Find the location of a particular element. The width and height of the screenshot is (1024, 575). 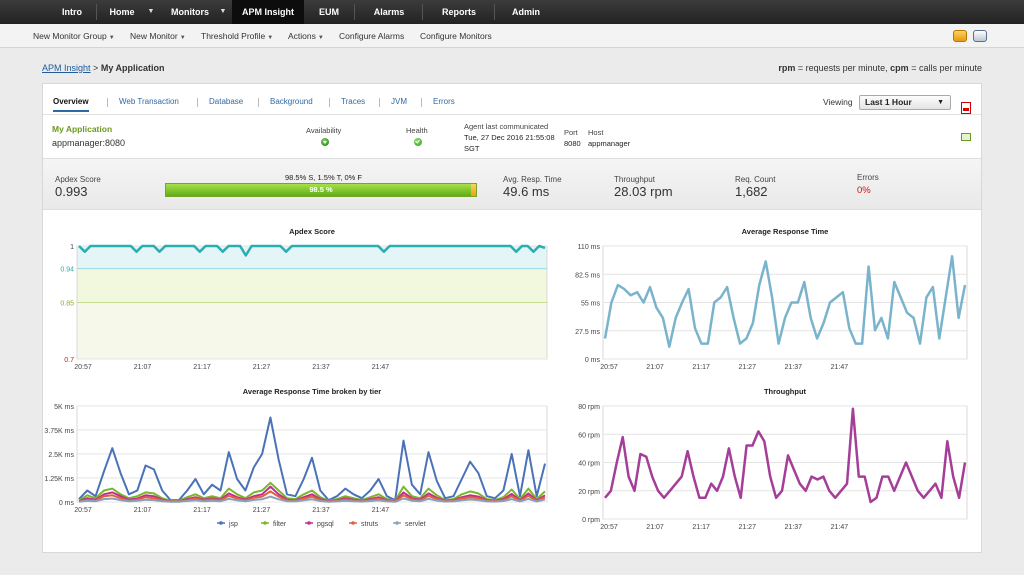

print-icon is located at coordinates (980, 36).